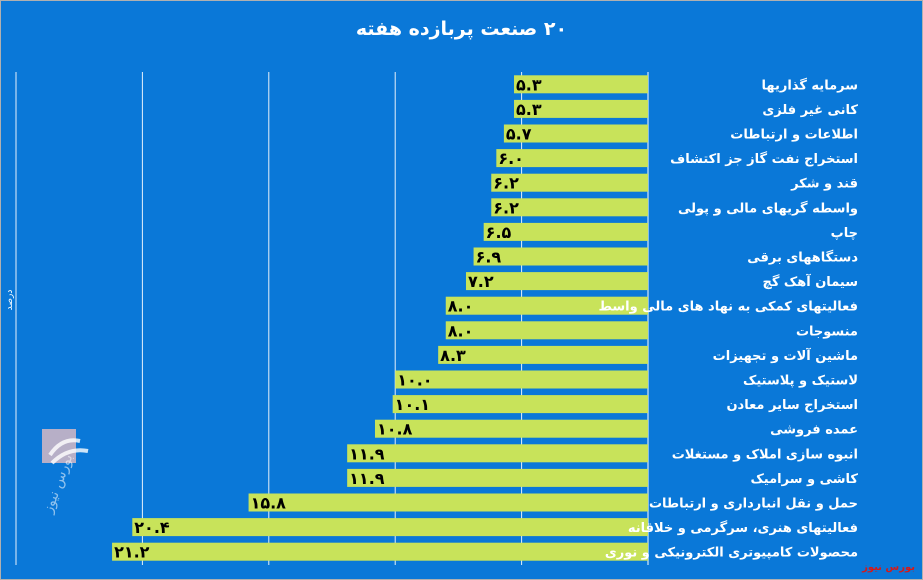 The width and height of the screenshot is (923, 580). What do you see at coordinates (765, 454) in the screenshot?
I see `category-label: انبوه سازی املاک و مستغلات` at bounding box center [765, 454].